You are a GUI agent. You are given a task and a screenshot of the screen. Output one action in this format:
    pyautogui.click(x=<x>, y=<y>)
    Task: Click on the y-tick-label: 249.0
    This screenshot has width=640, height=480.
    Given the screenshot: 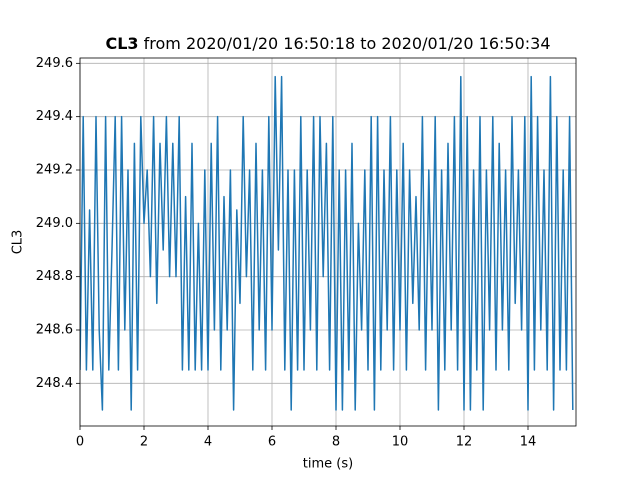 What is the action you would take?
    pyautogui.click(x=54, y=223)
    